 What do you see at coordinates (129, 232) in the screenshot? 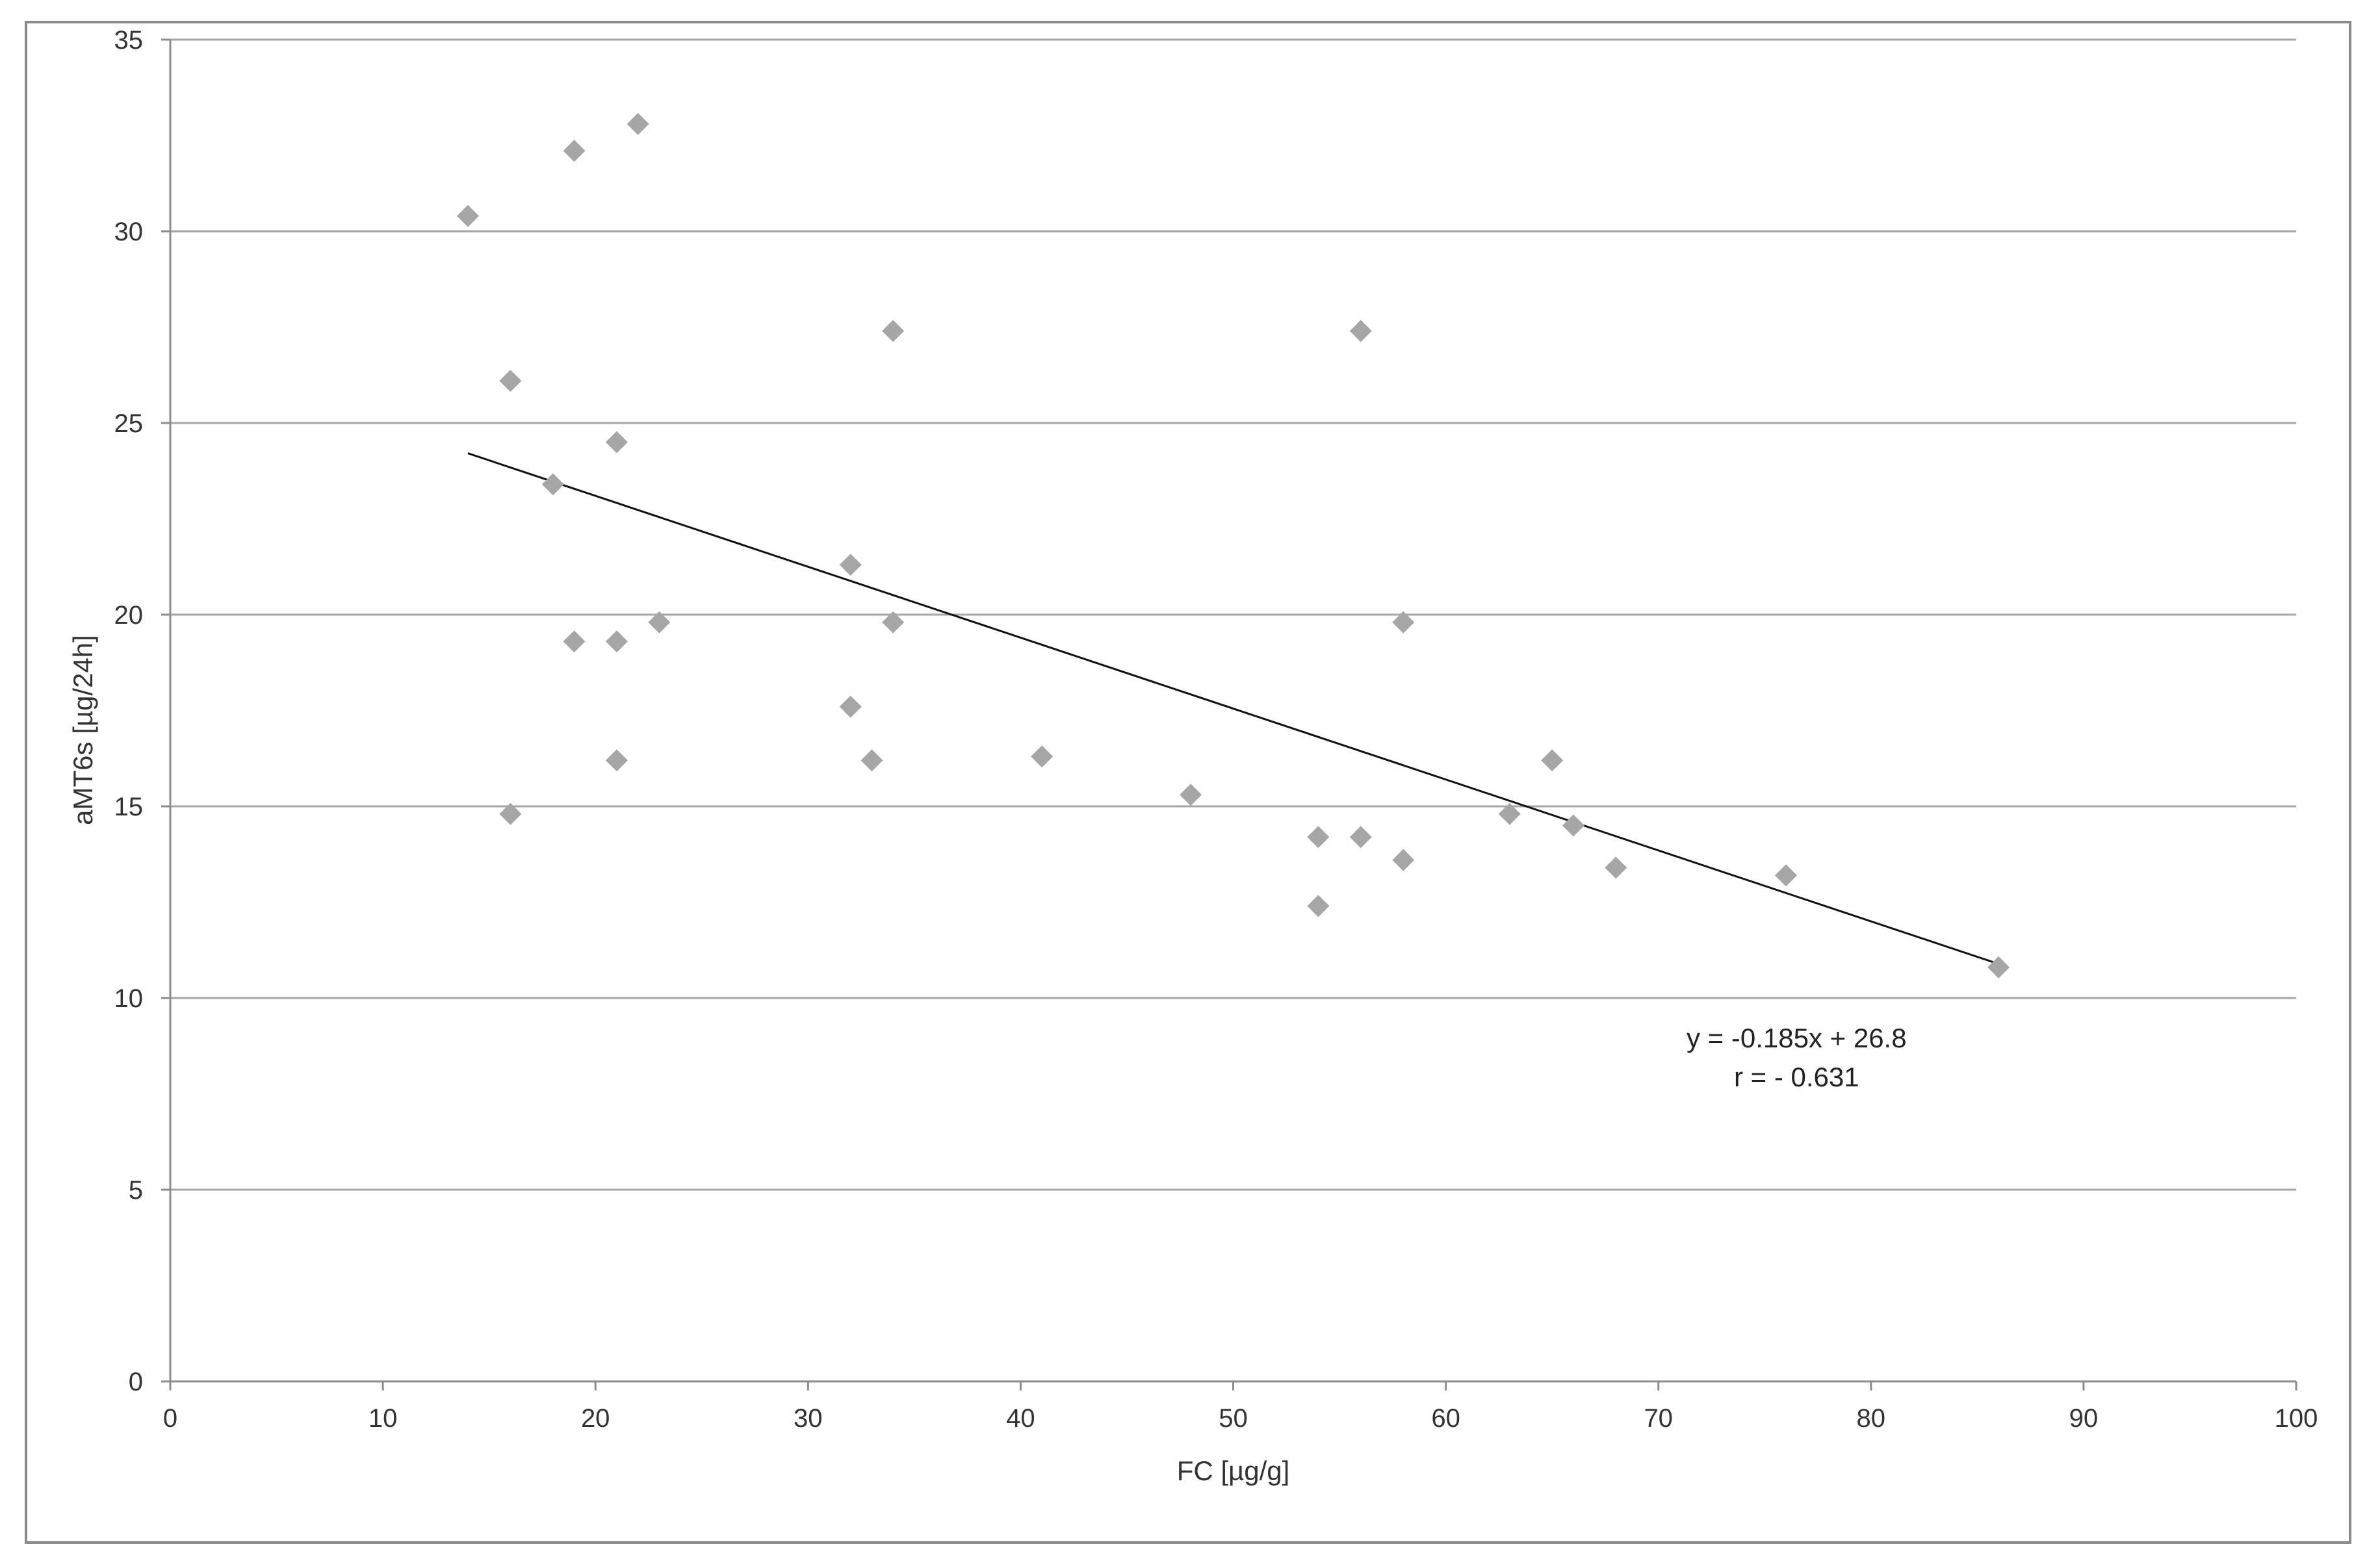
I see `y-tick-label: 30` at bounding box center [129, 232].